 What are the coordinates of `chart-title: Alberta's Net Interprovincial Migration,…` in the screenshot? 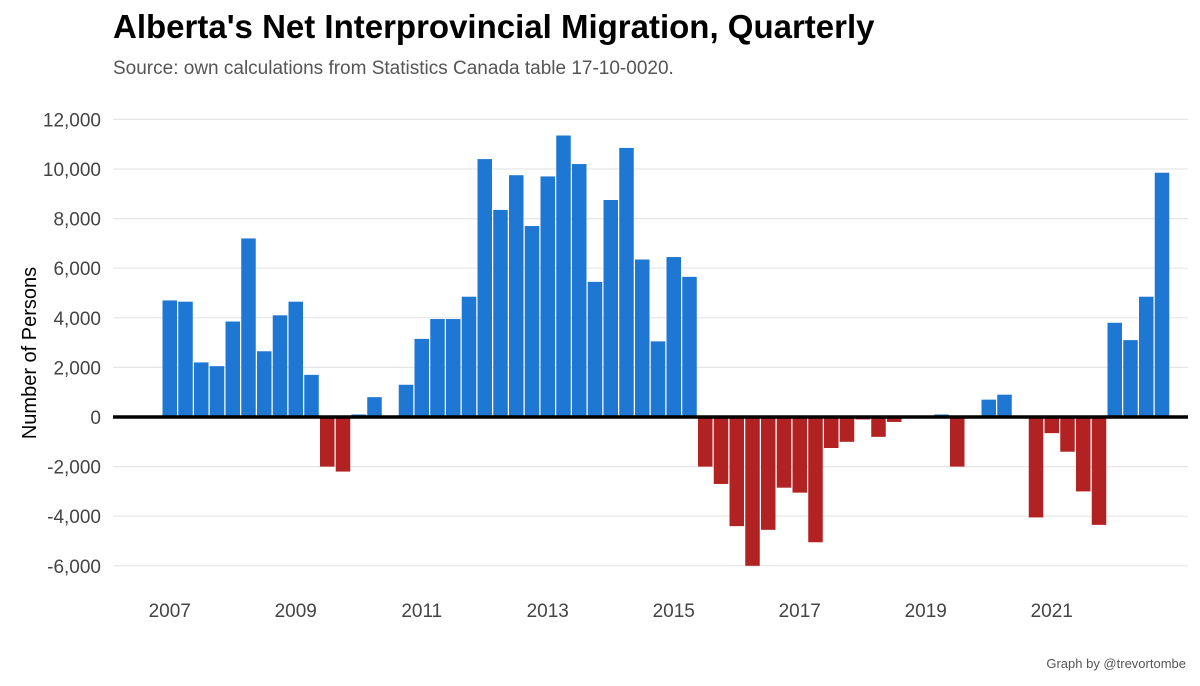 It's located at (494, 26).